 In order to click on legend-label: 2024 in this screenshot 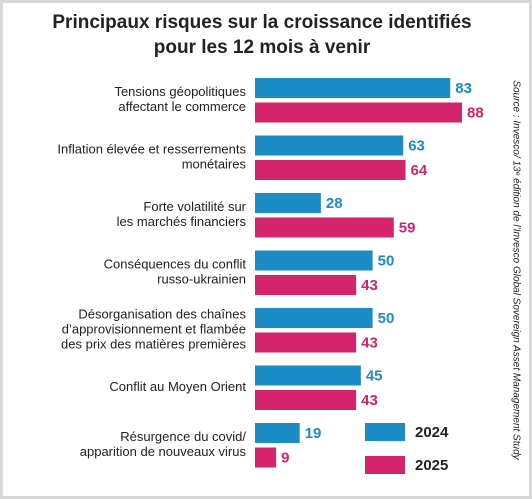, I will do `click(432, 432)`.